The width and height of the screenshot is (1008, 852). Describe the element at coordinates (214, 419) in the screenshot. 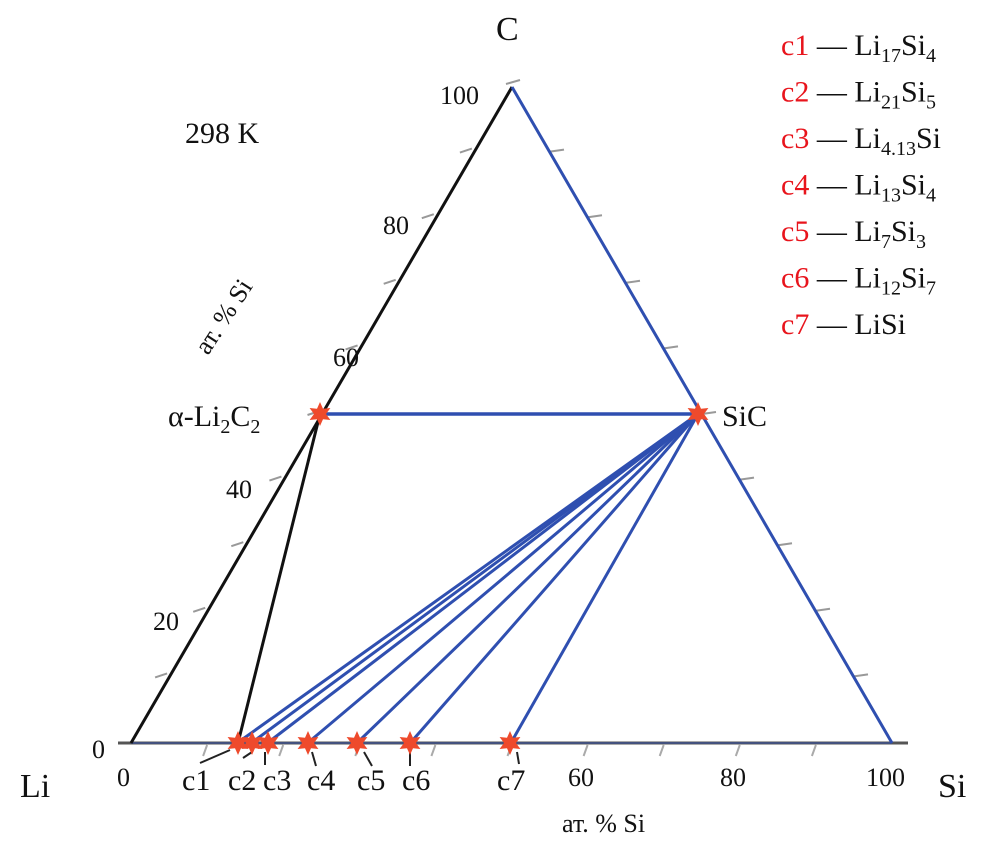

I see `li2c2-label: α-Li2C2` at that location.